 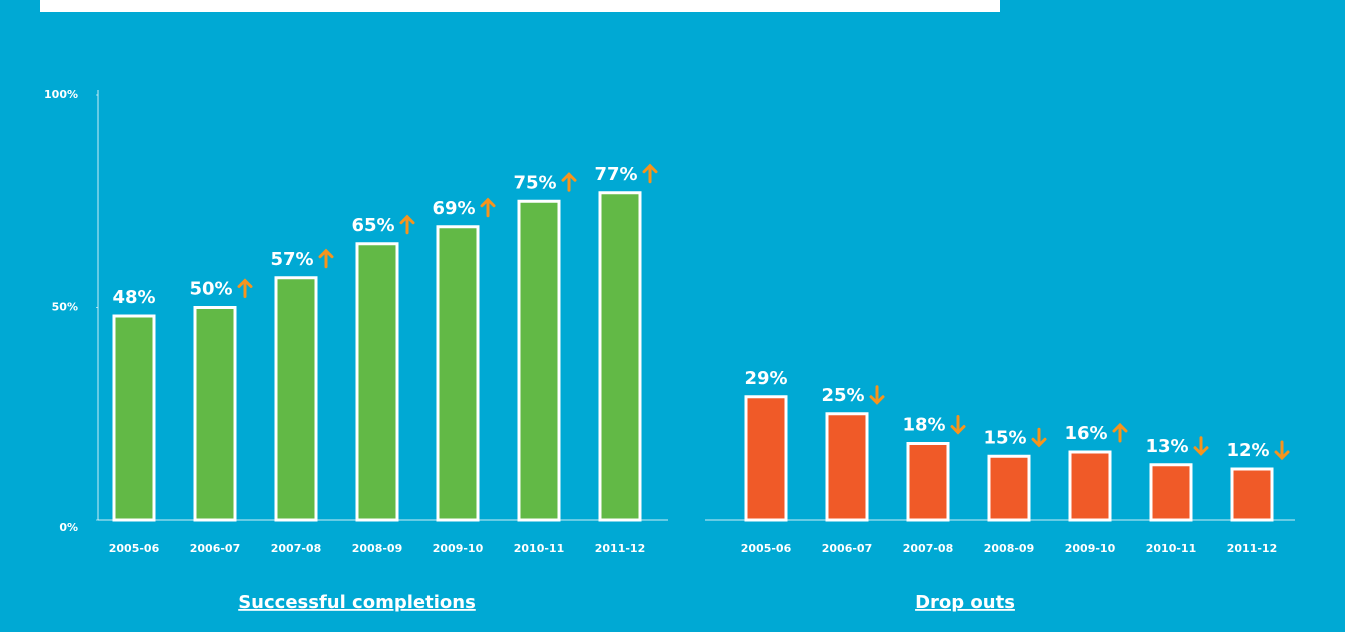 I want to click on value-label: 75%, so click(x=534, y=182).